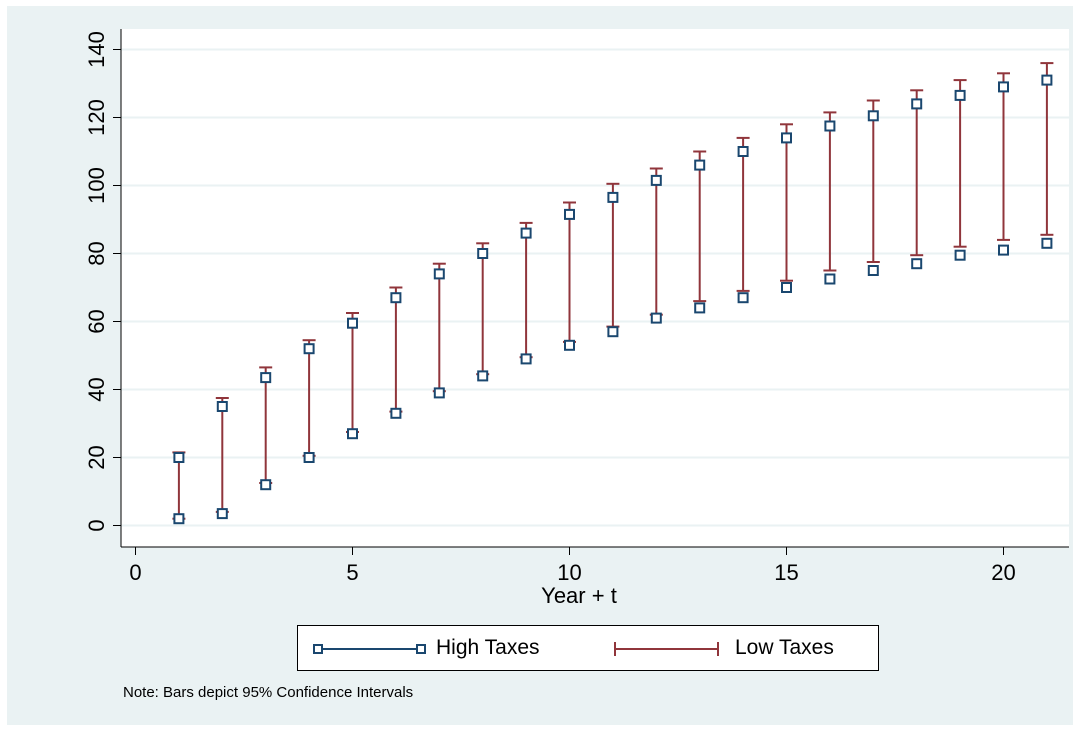 This screenshot has height=731, width=1080. I want to click on x-tick-label: 0, so click(135, 572).